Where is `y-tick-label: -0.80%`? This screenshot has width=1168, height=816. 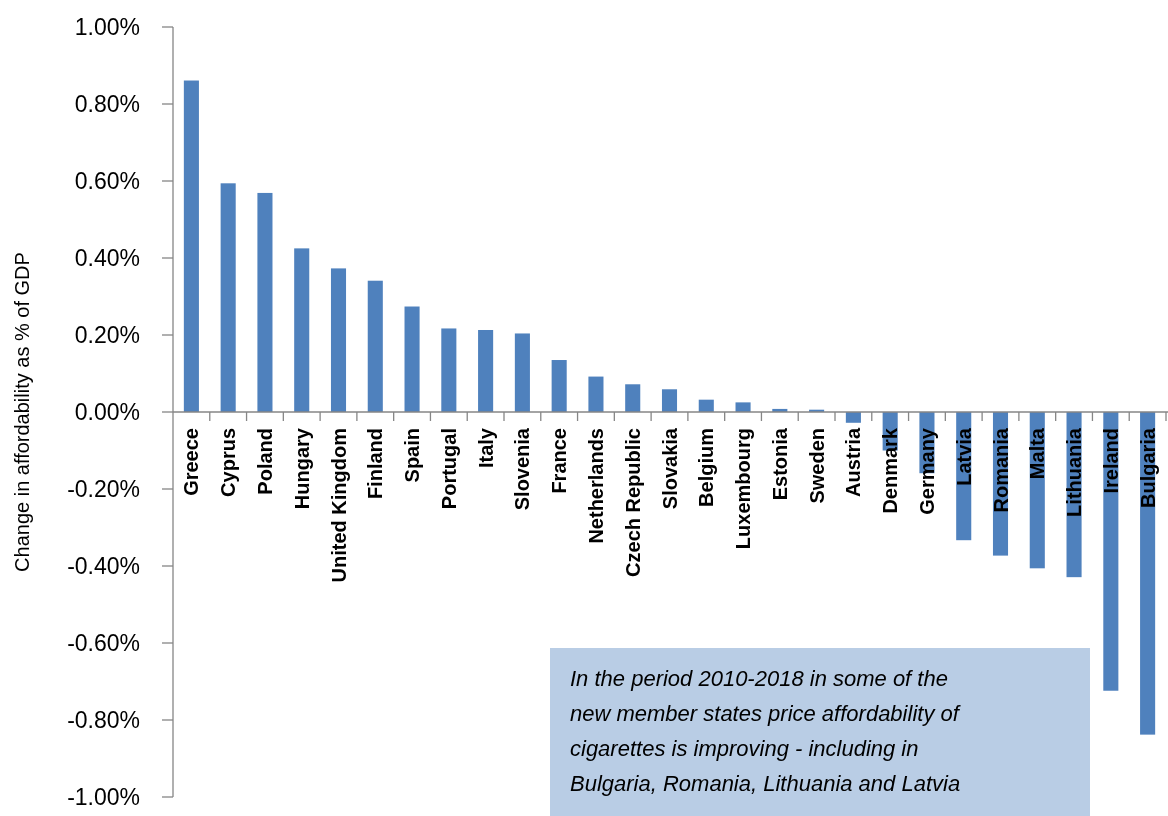 y-tick-label: -0.80% is located at coordinates (103, 720).